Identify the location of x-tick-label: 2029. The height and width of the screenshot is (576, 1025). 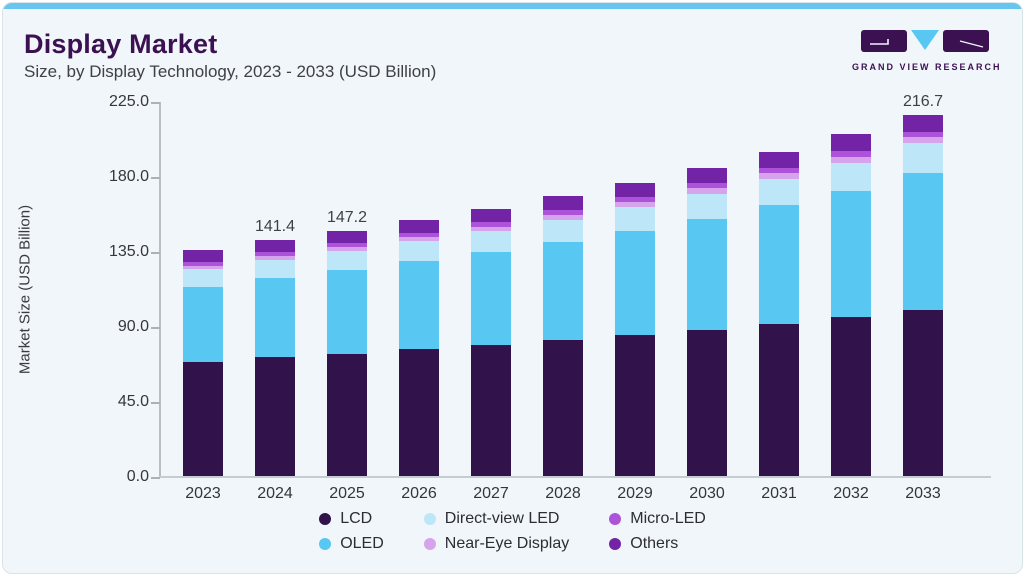
(635, 493).